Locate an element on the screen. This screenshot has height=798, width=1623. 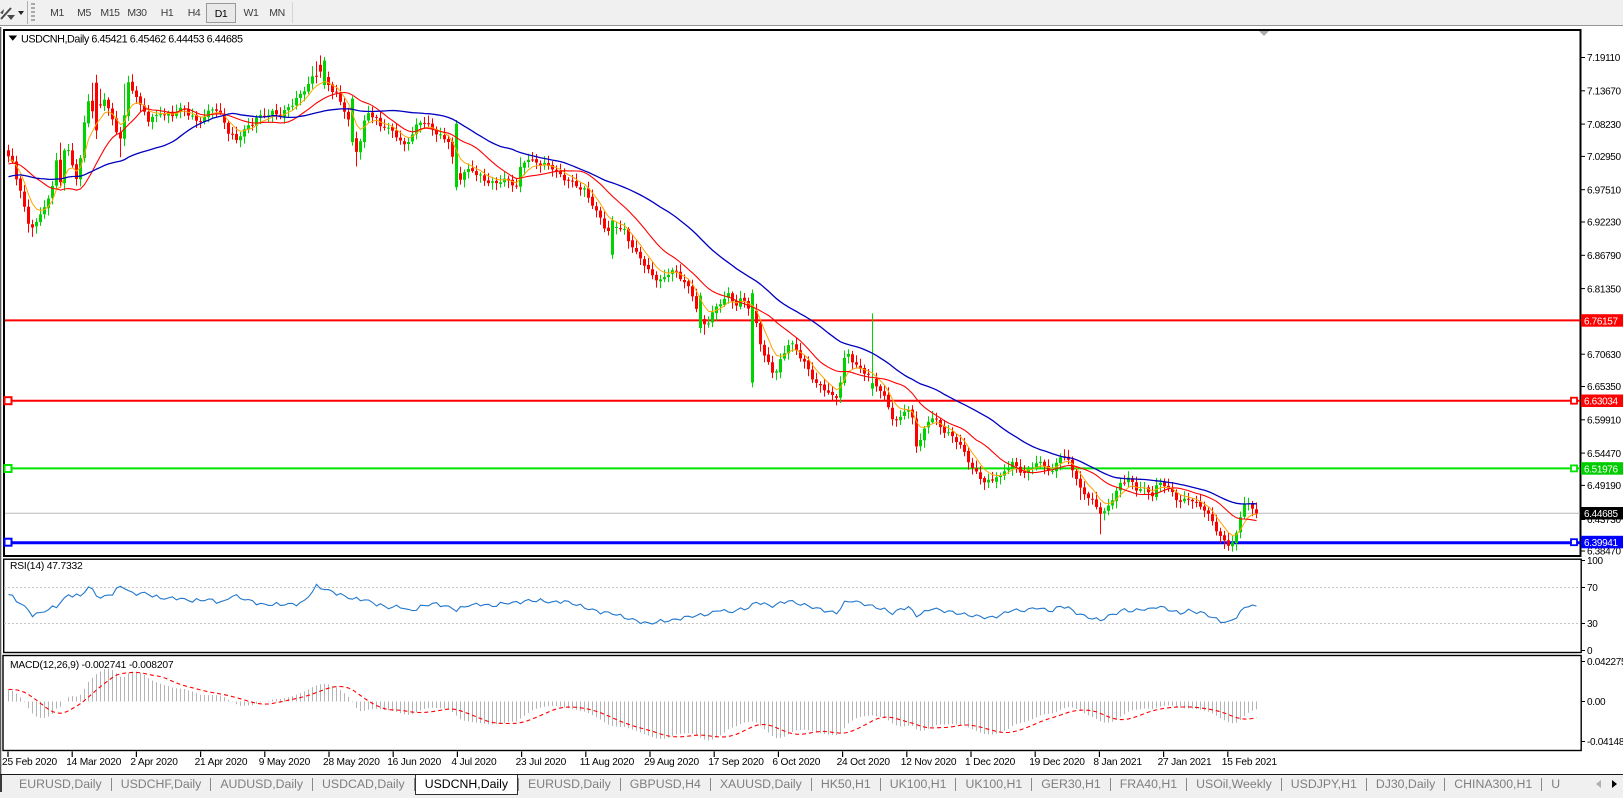
svg-text: 25 Feb 2020 is located at coordinates (30, 762).